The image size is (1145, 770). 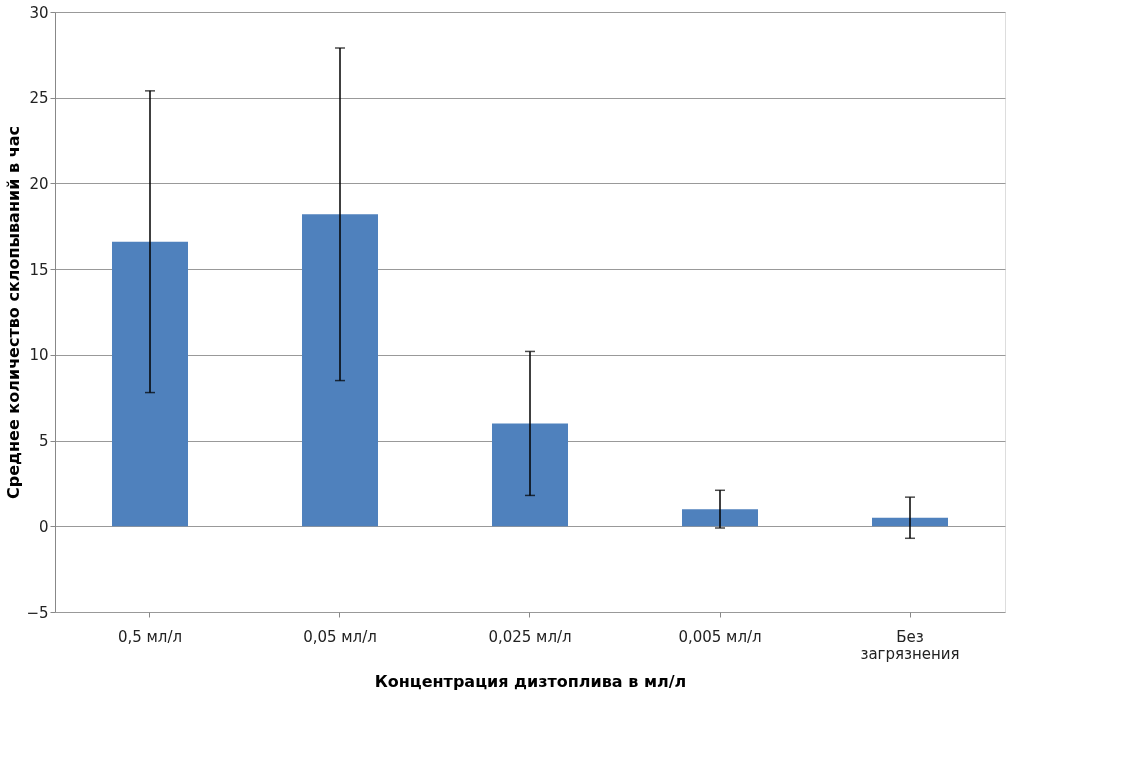 I want to click on x-tick-label: Без загрязнения, so click(x=910, y=645).